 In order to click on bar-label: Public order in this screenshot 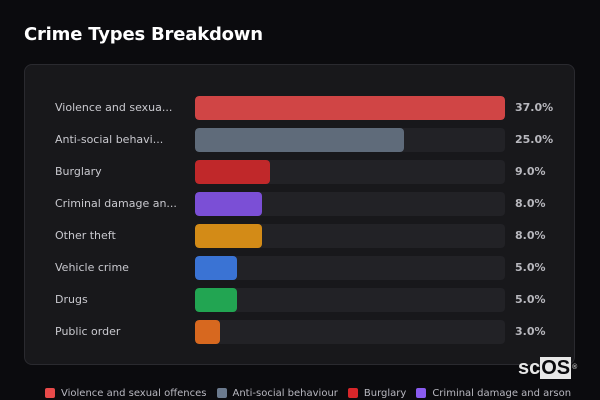, I will do `click(88, 331)`.